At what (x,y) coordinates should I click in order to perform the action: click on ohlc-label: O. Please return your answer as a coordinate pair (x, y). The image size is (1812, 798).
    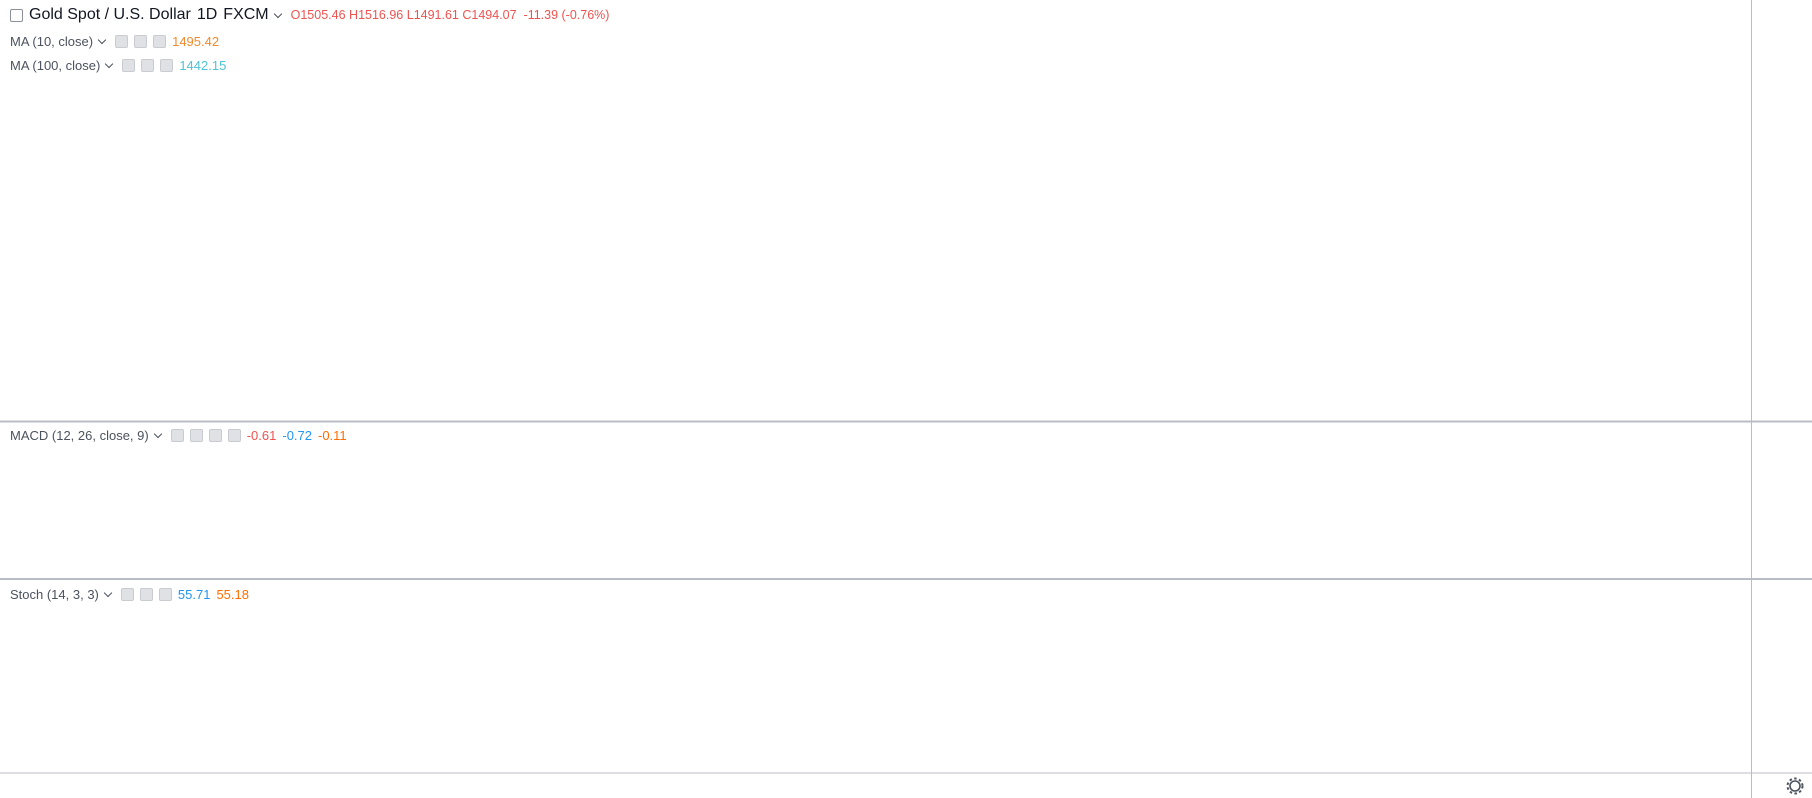
    Looking at the image, I should click on (295, 15).